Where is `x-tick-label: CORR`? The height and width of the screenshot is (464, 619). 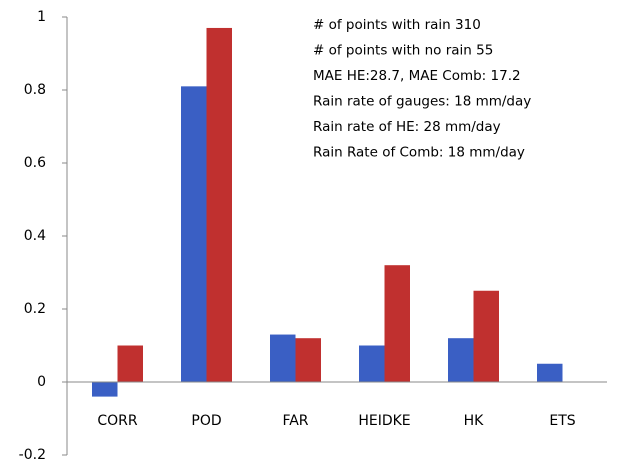 x-tick-label: CORR is located at coordinates (117, 421).